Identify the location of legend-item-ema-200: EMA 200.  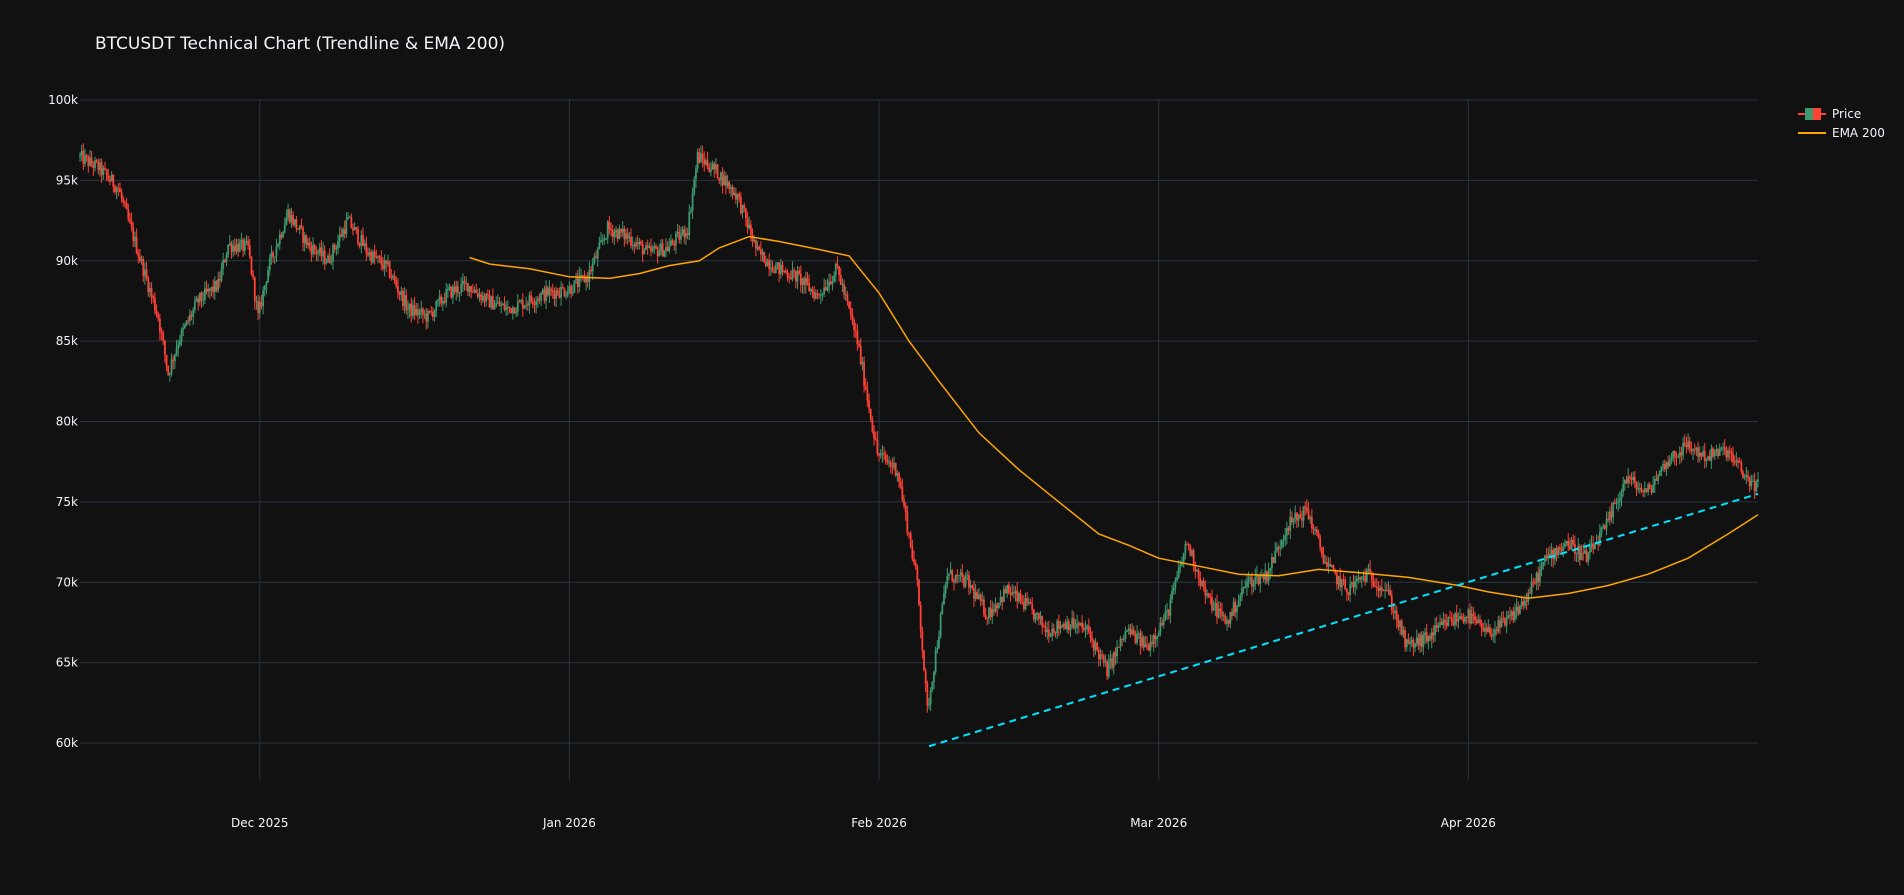
(1841, 133).